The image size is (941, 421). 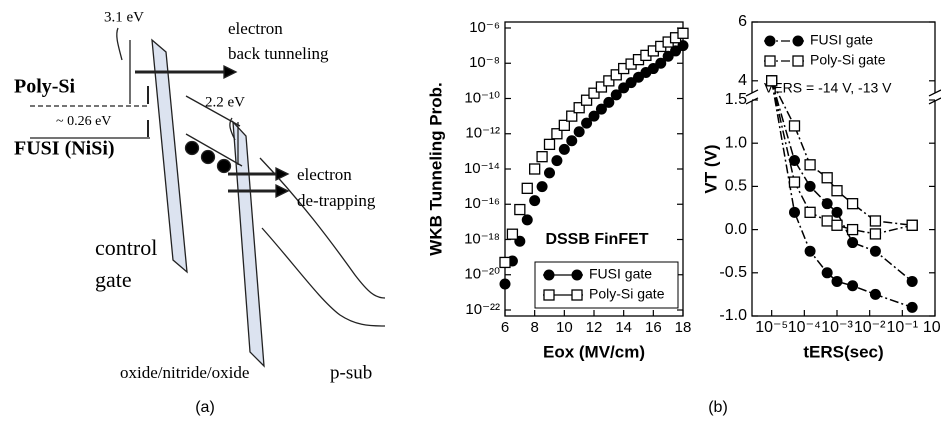 I want to click on annotation: back tunneling, so click(x=278, y=53).